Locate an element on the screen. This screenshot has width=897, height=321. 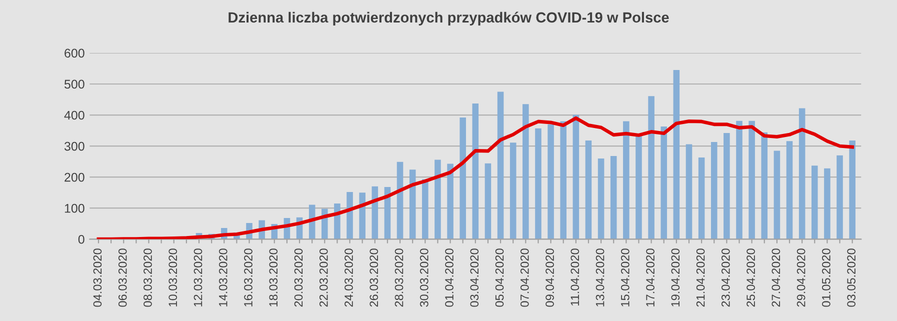
x-tick-label: 17.04.2020 is located at coordinates (650, 277).